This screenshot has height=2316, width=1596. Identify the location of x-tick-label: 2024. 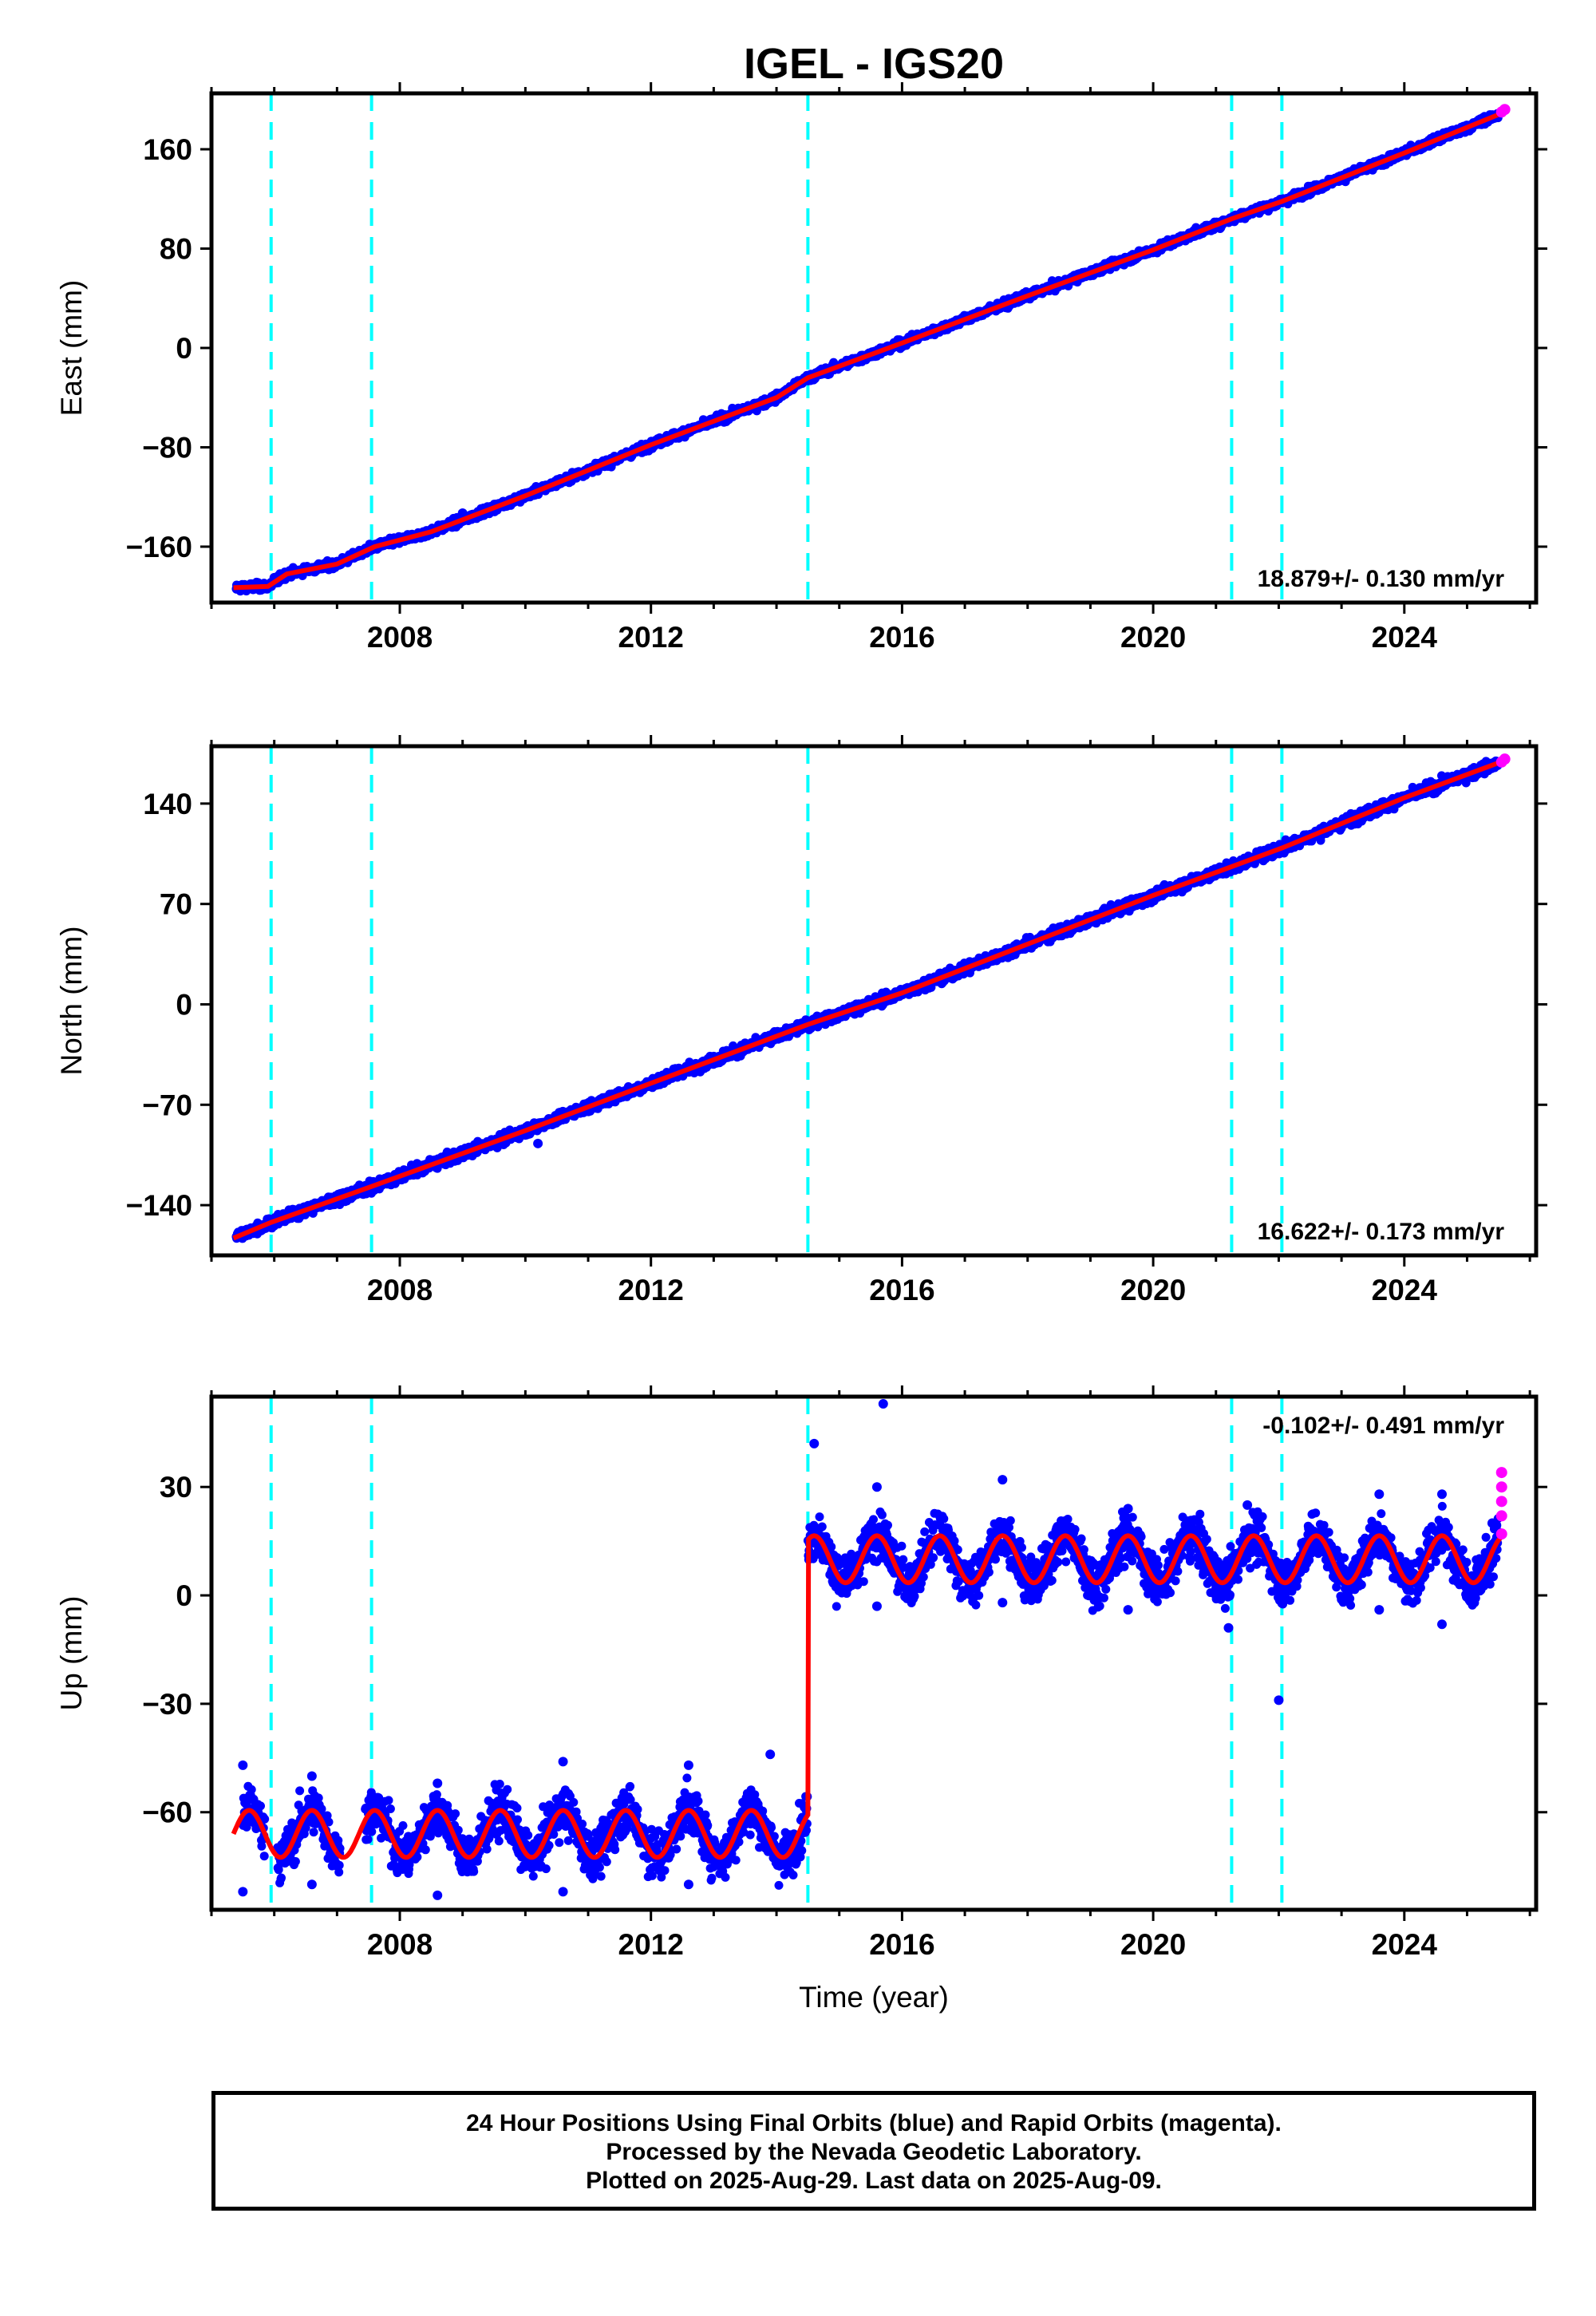
(1405, 637).